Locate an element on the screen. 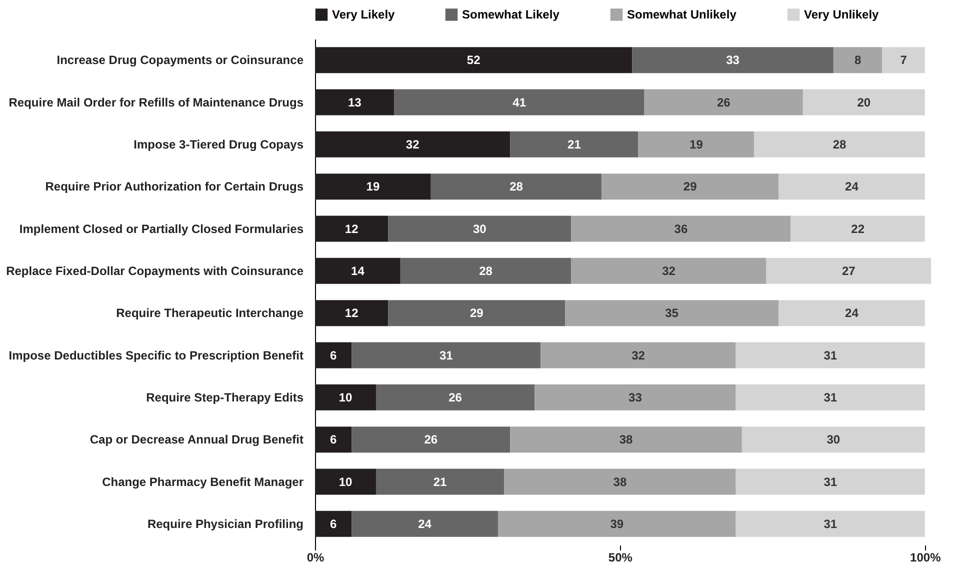  x-tick-label: 0% is located at coordinates (315, 557).